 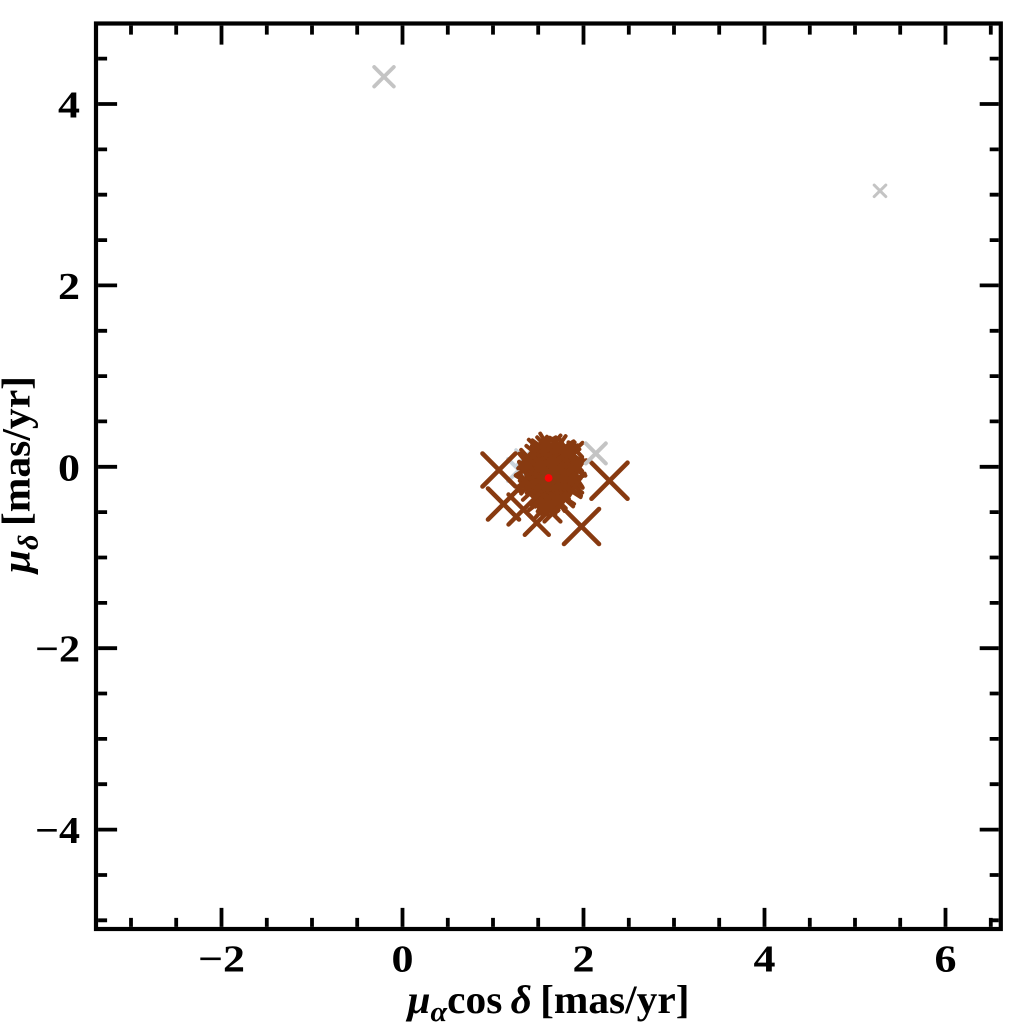 I want to click on svg-text: −4, so click(x=57, y=831).